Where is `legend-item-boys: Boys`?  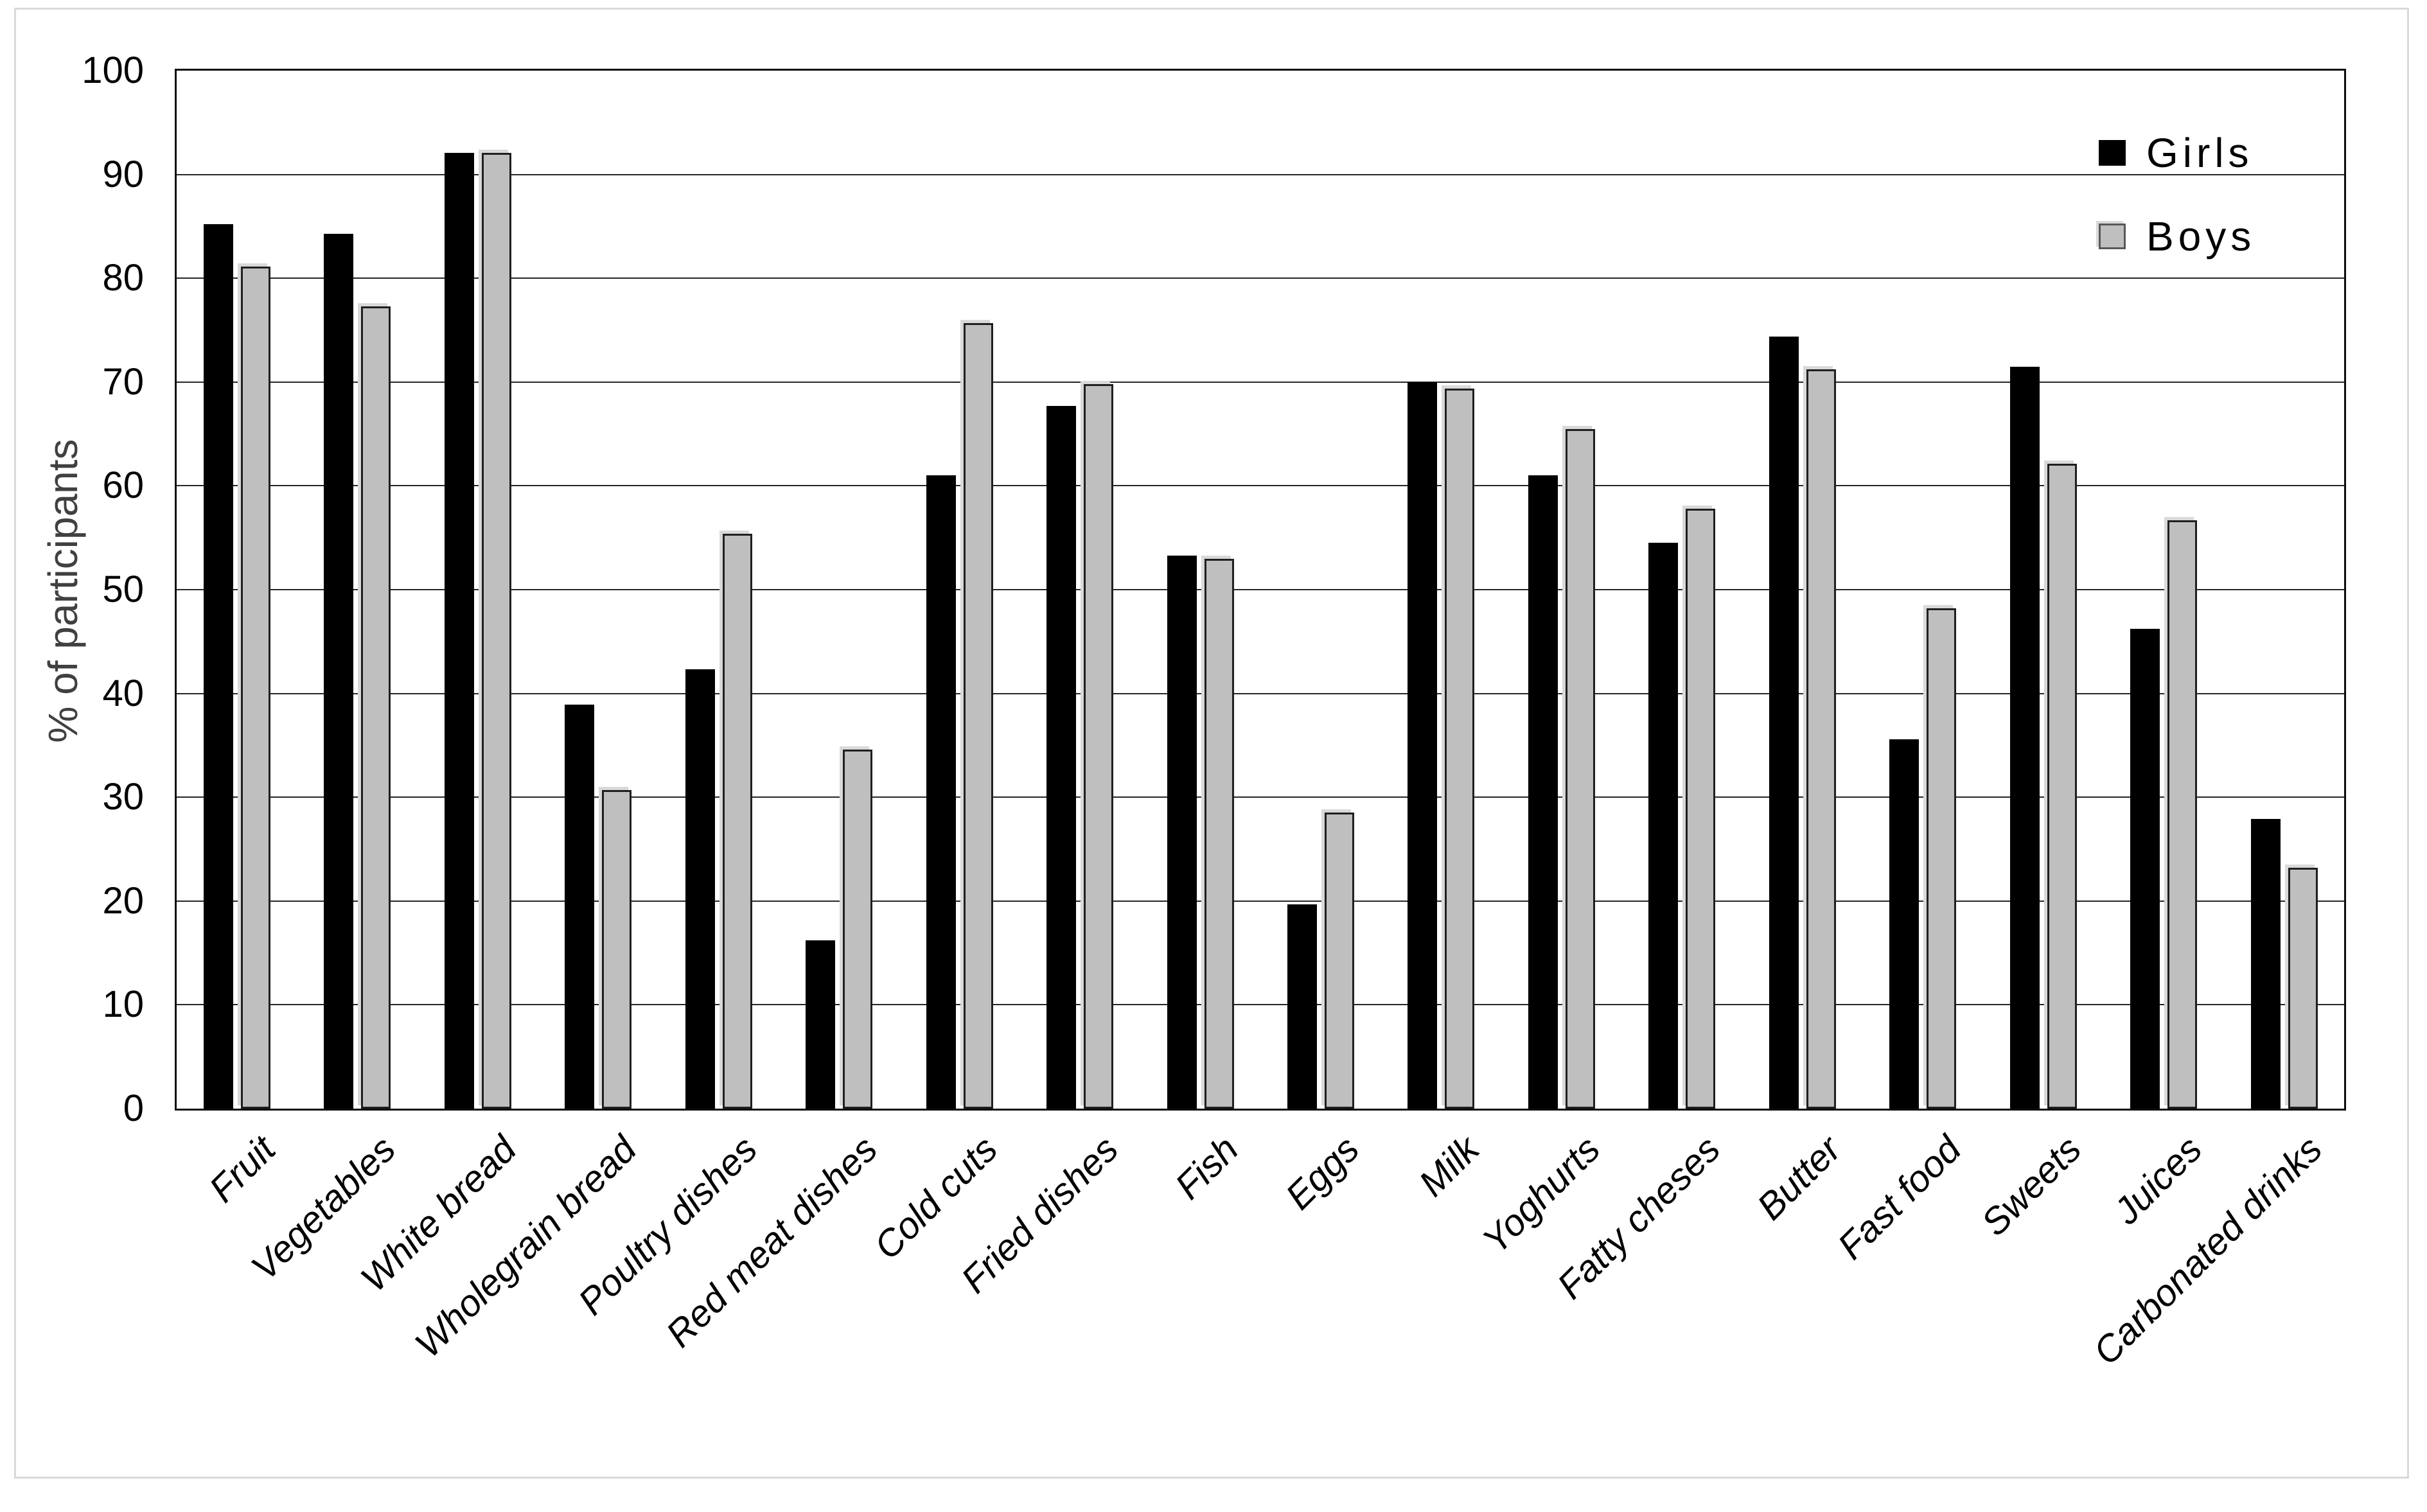
legend-item-boys: Boys is located at coordinates (2177, 236).